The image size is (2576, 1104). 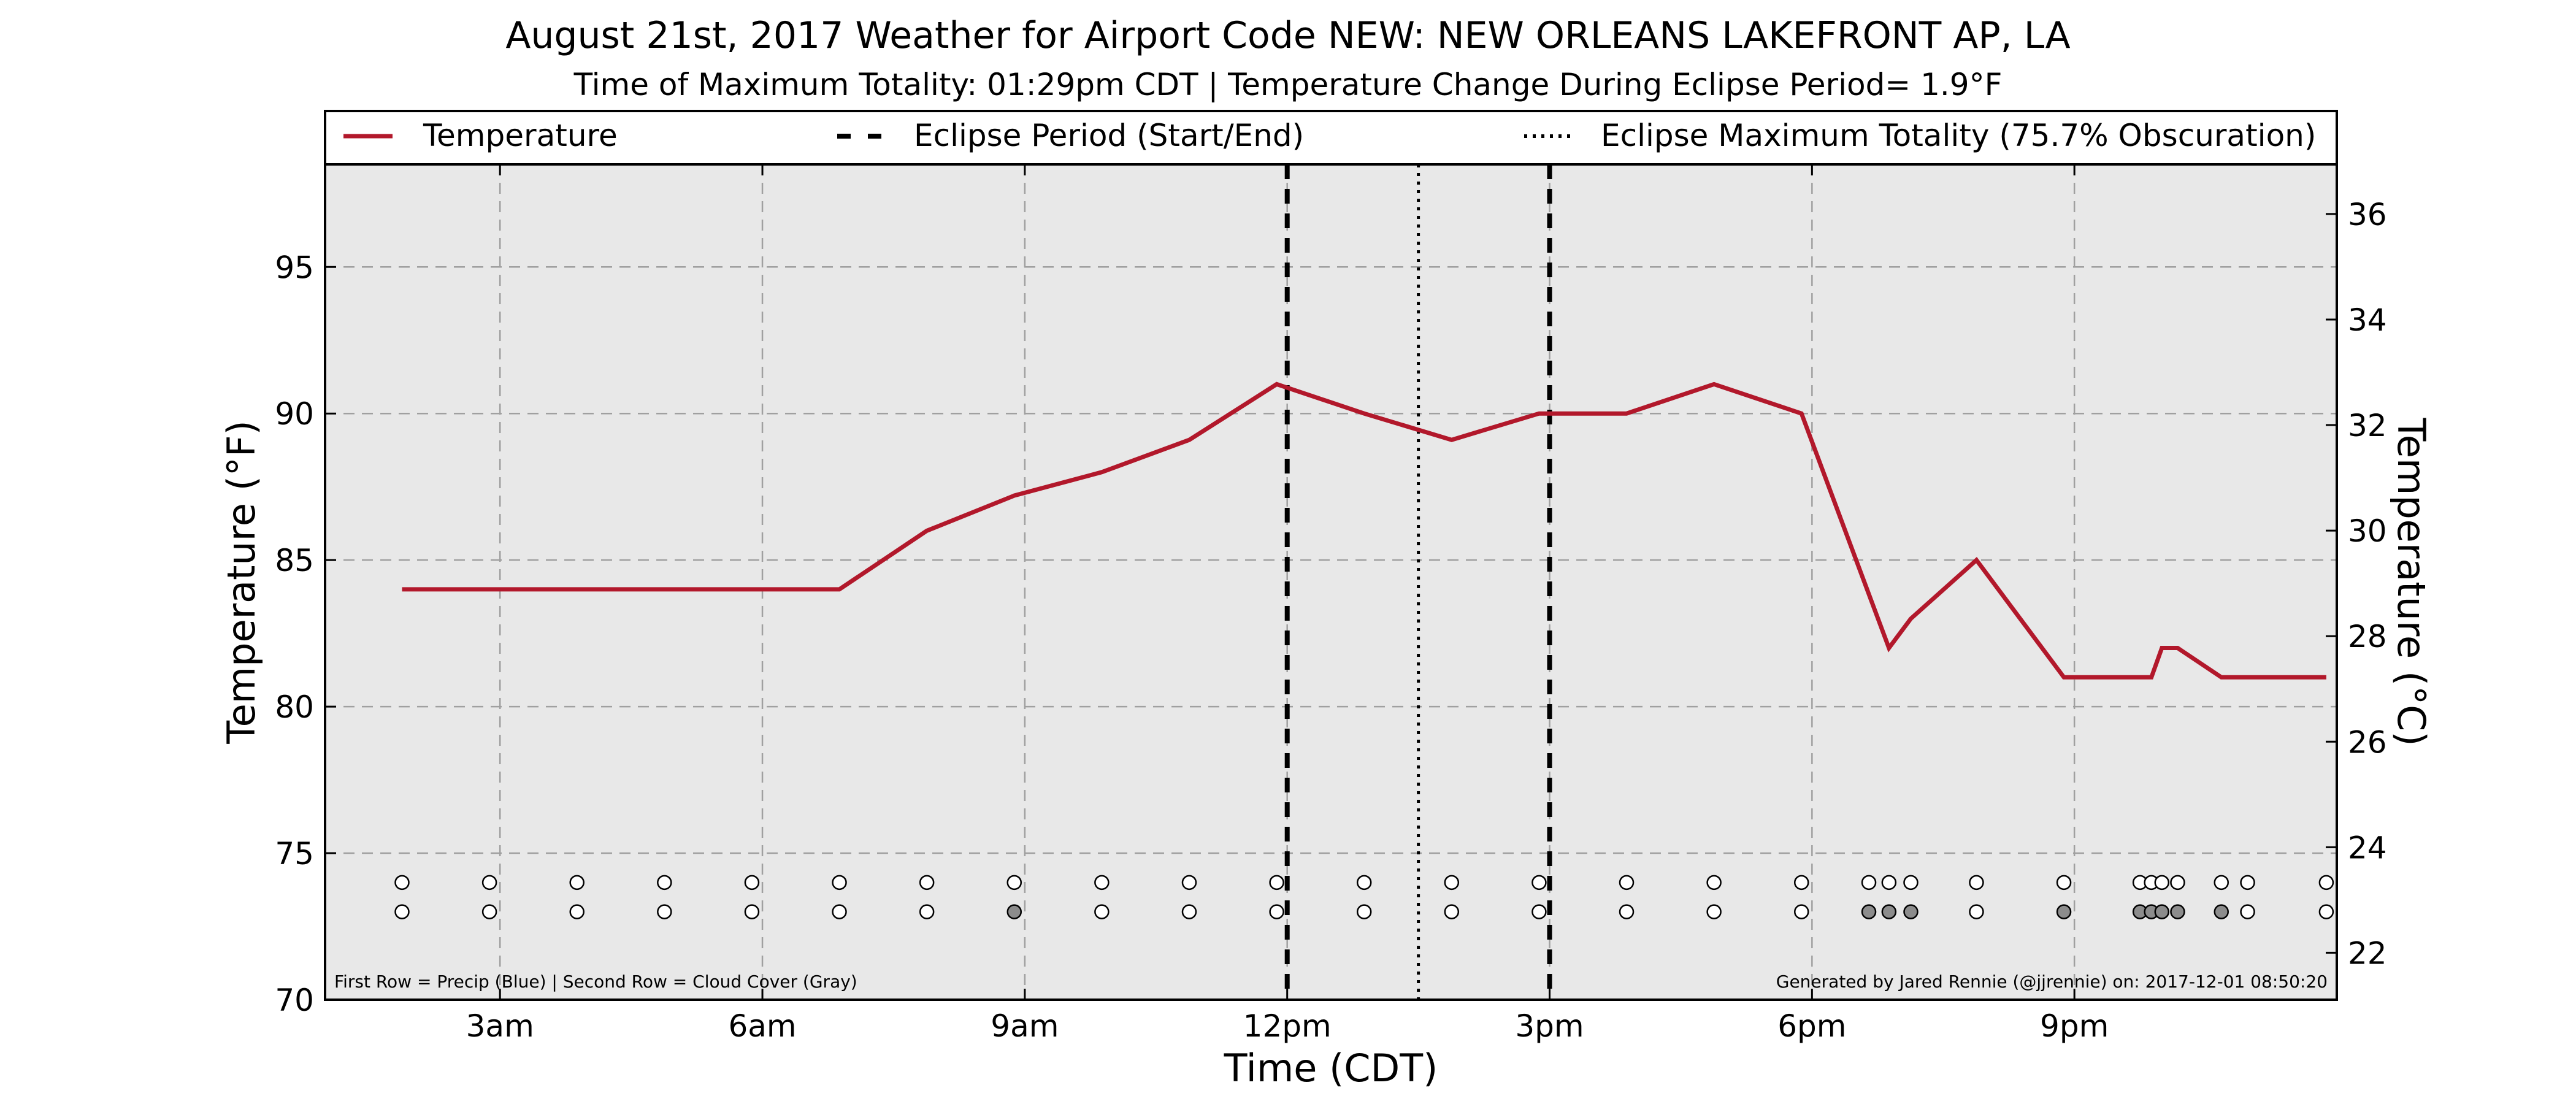 What do you see at coordinates (294, 854) in the screenshot?
I see `y-tick-label: 75` at bounding box center [294, 854].